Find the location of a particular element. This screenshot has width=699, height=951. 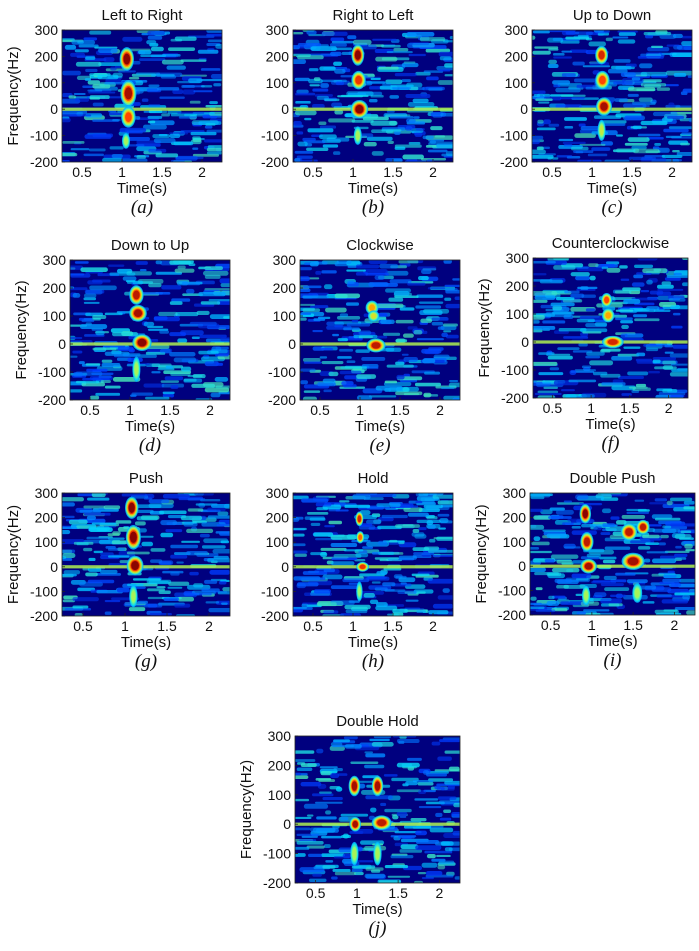

x-tick-label: 1 is located at coordinates (122, 172).